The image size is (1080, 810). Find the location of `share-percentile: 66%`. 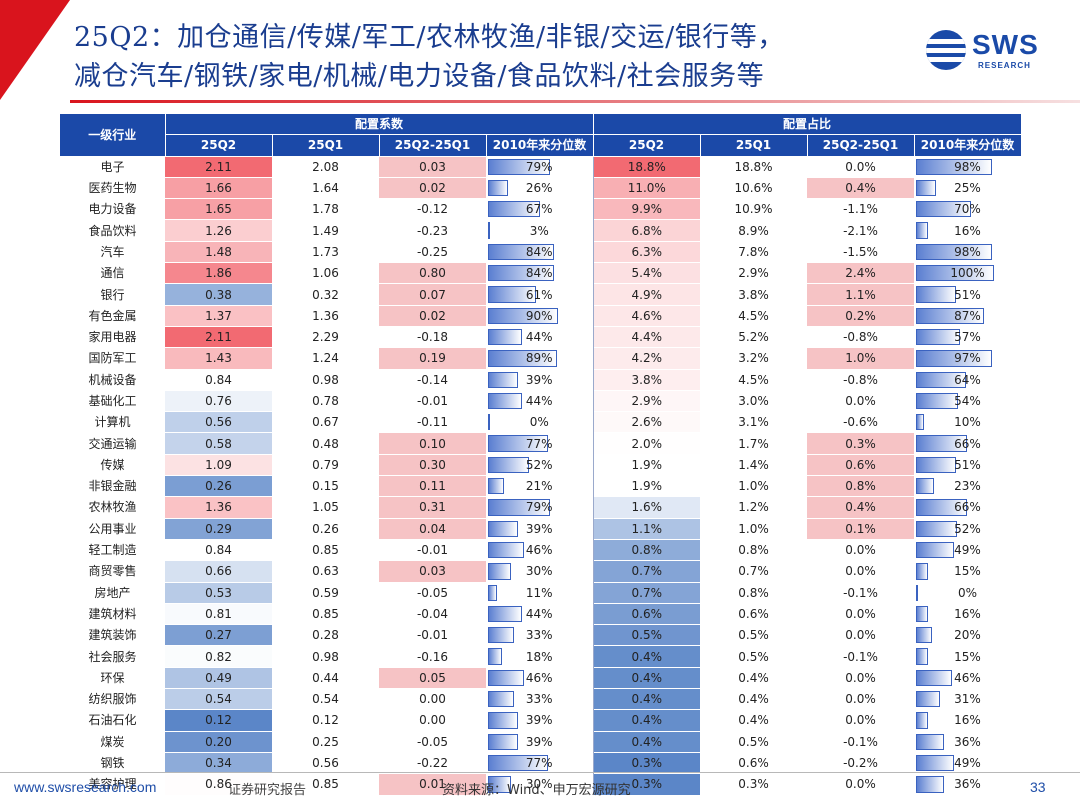

share-percentile: 66% is located at coordinates (967, 443).